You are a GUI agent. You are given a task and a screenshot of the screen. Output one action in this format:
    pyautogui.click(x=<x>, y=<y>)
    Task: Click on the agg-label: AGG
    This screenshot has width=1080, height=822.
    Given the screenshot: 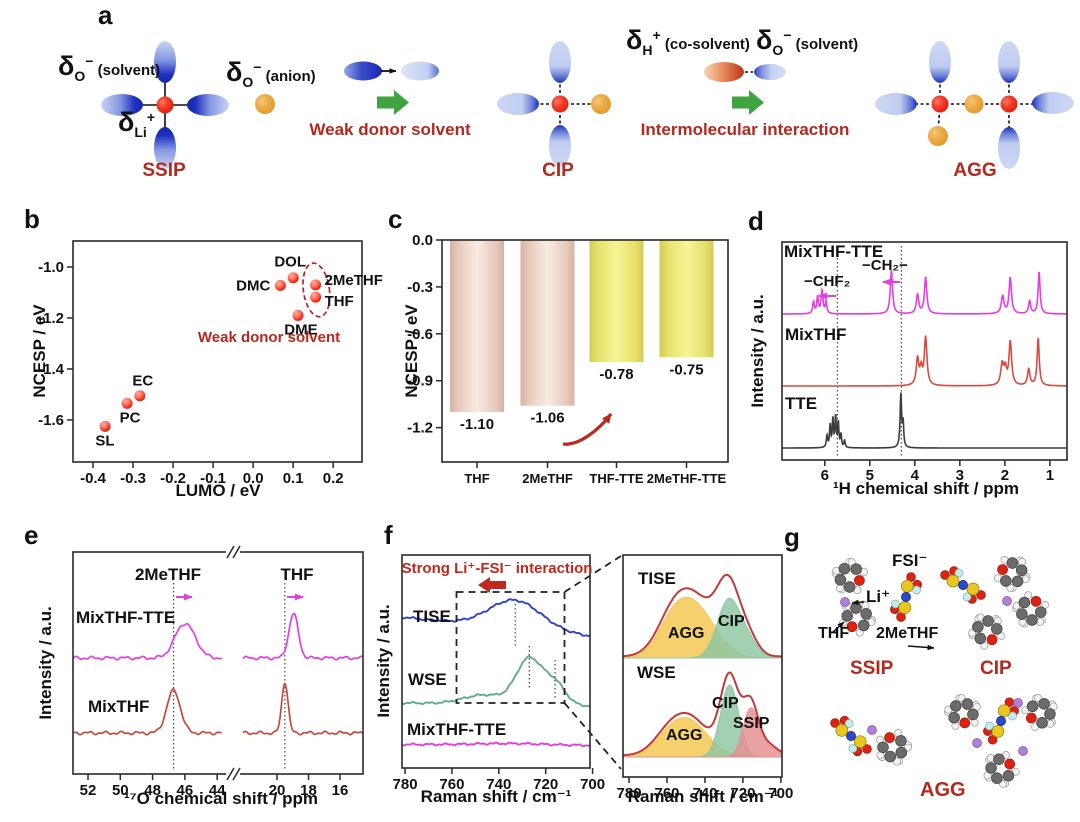 What is the action you would take?
    pyautogui.click(x=975, y=170)
    